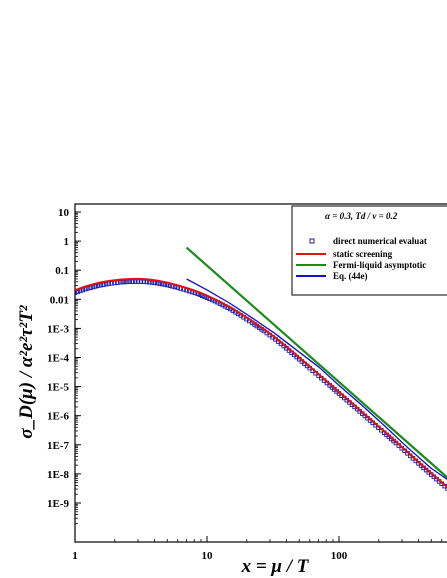 The height and width of the screenshot is (578, 447). I want to click on x-axis-label: x = μ / T, so click(275, 566).